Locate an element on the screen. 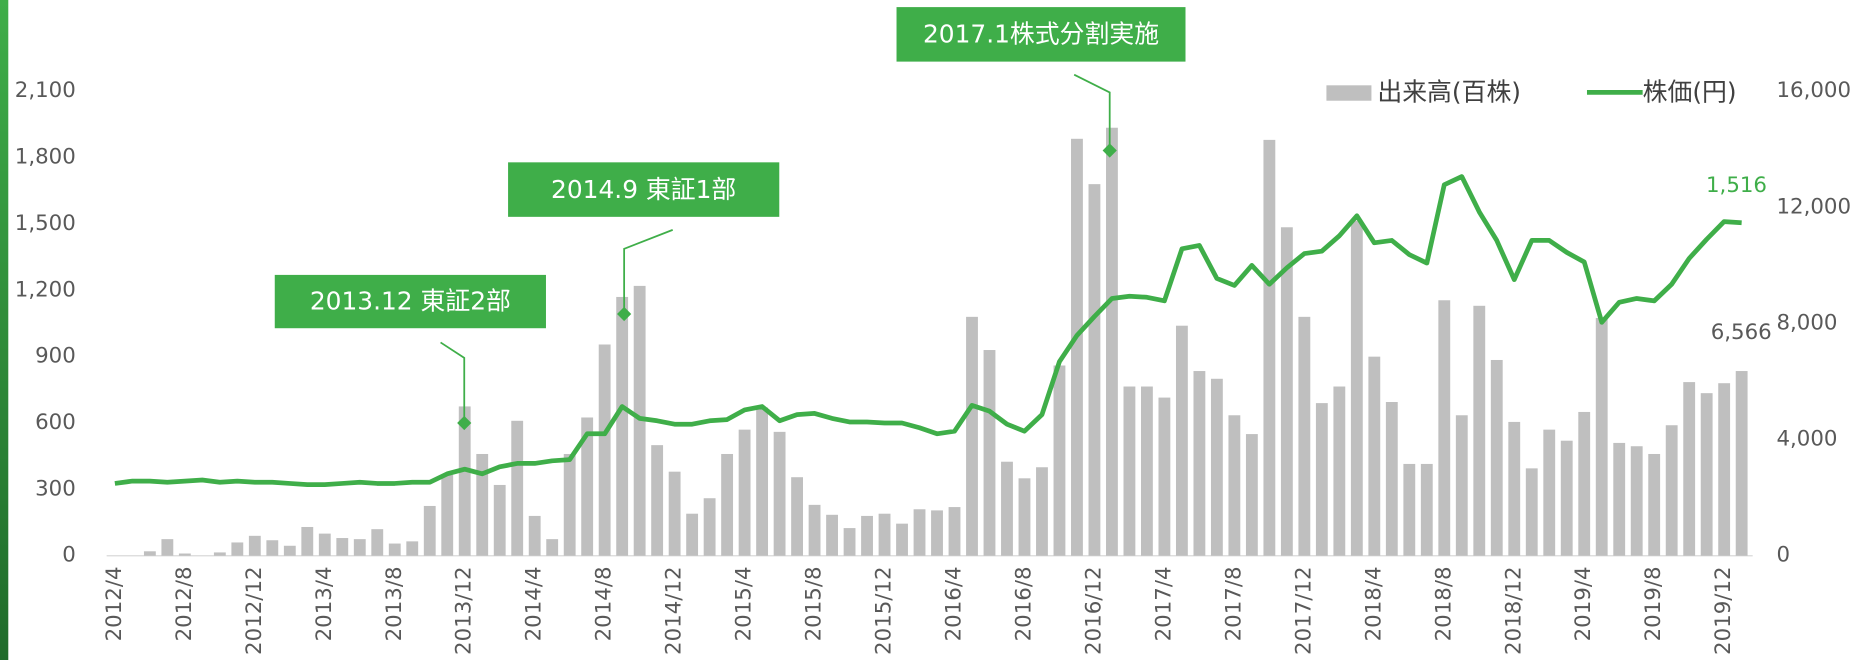  x-tick-label: 2019/4 is located at coordinates (1583, 603).